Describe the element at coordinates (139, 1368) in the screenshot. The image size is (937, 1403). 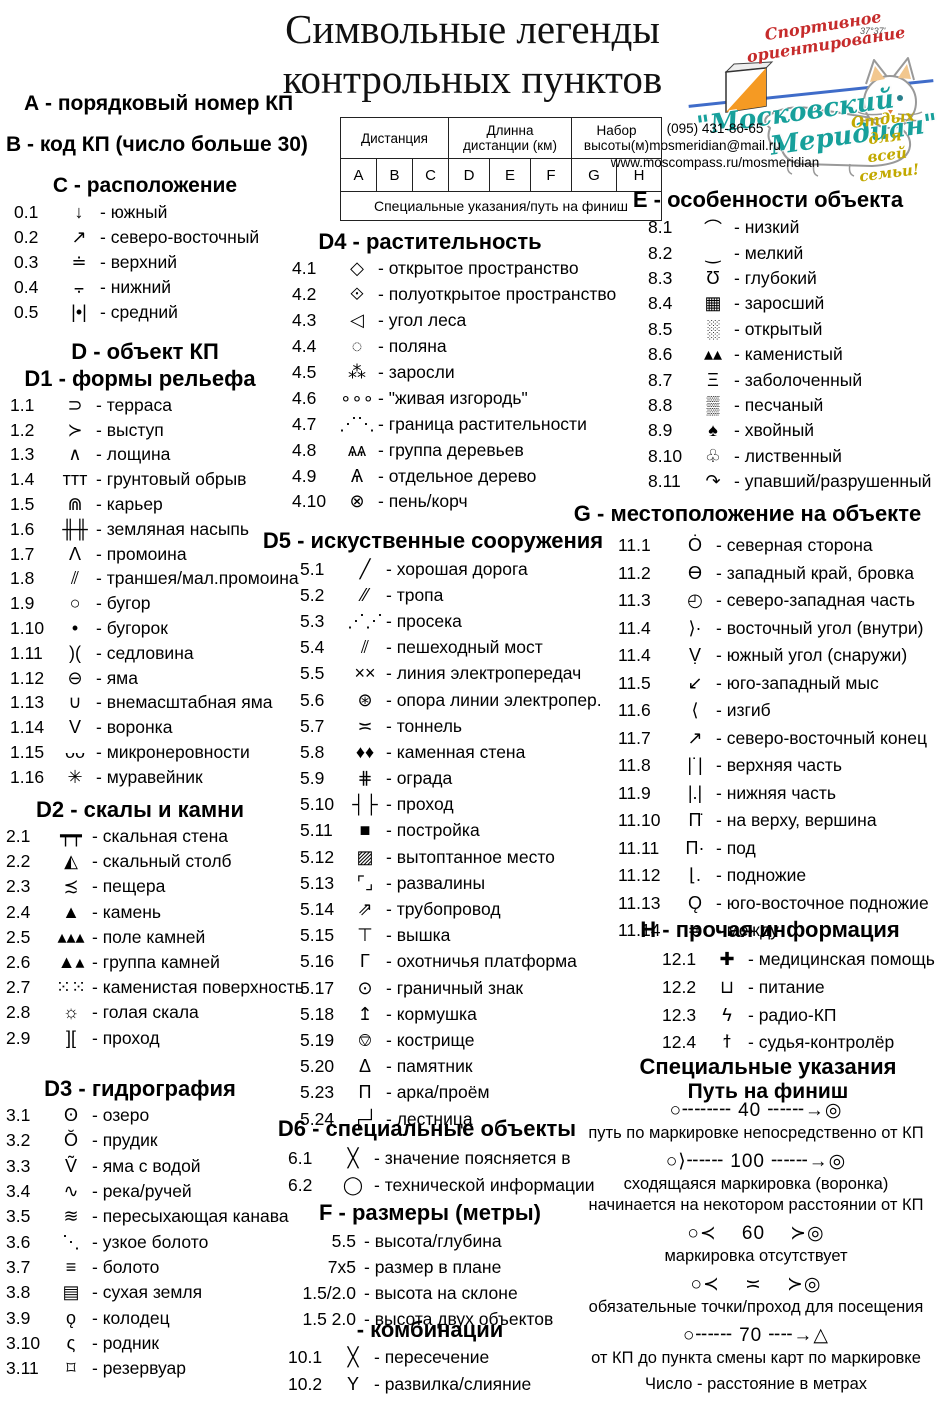
I see `item-label: - резервуар` at that location.